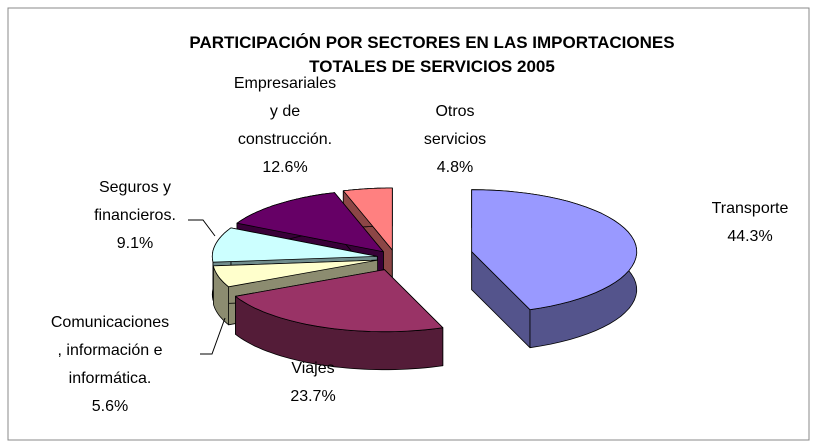 The height and width of the screenshot is (448, 818). Describe the element at coordinates (110, 406) in the screenshot. I see `value-label: 5.6%` at that location.